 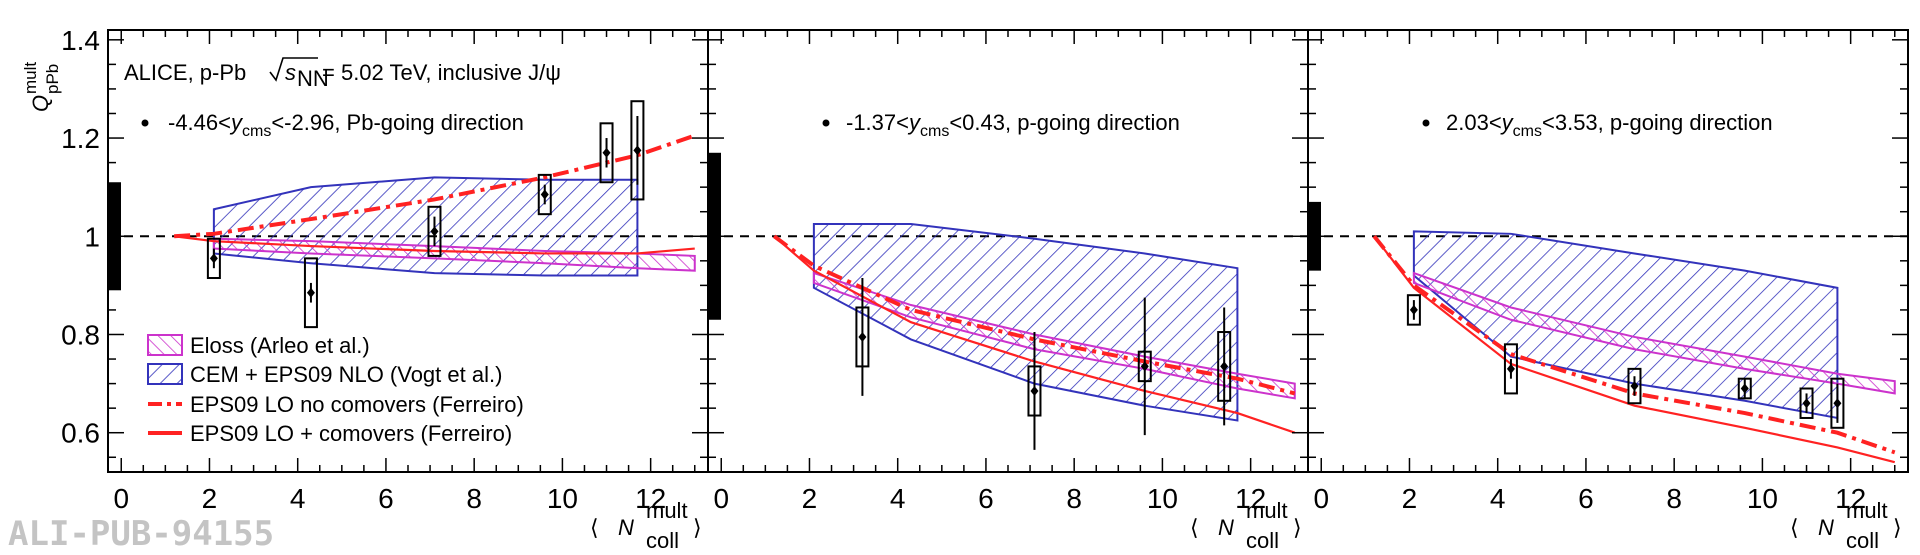 What do you see at coordinates (646, 525) in the screenshot?
I see `x-axis-title-1: ⟨ N mult coll ⟩` at bounding box center [646, 525].